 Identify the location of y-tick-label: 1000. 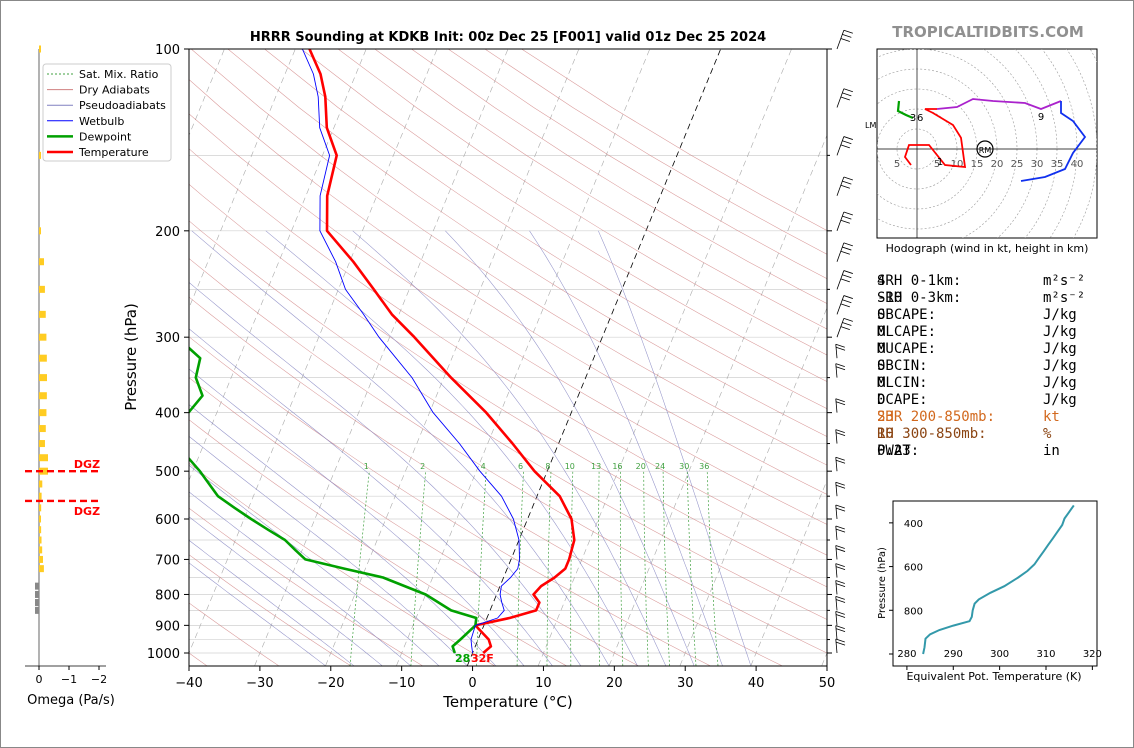
(163, 654).